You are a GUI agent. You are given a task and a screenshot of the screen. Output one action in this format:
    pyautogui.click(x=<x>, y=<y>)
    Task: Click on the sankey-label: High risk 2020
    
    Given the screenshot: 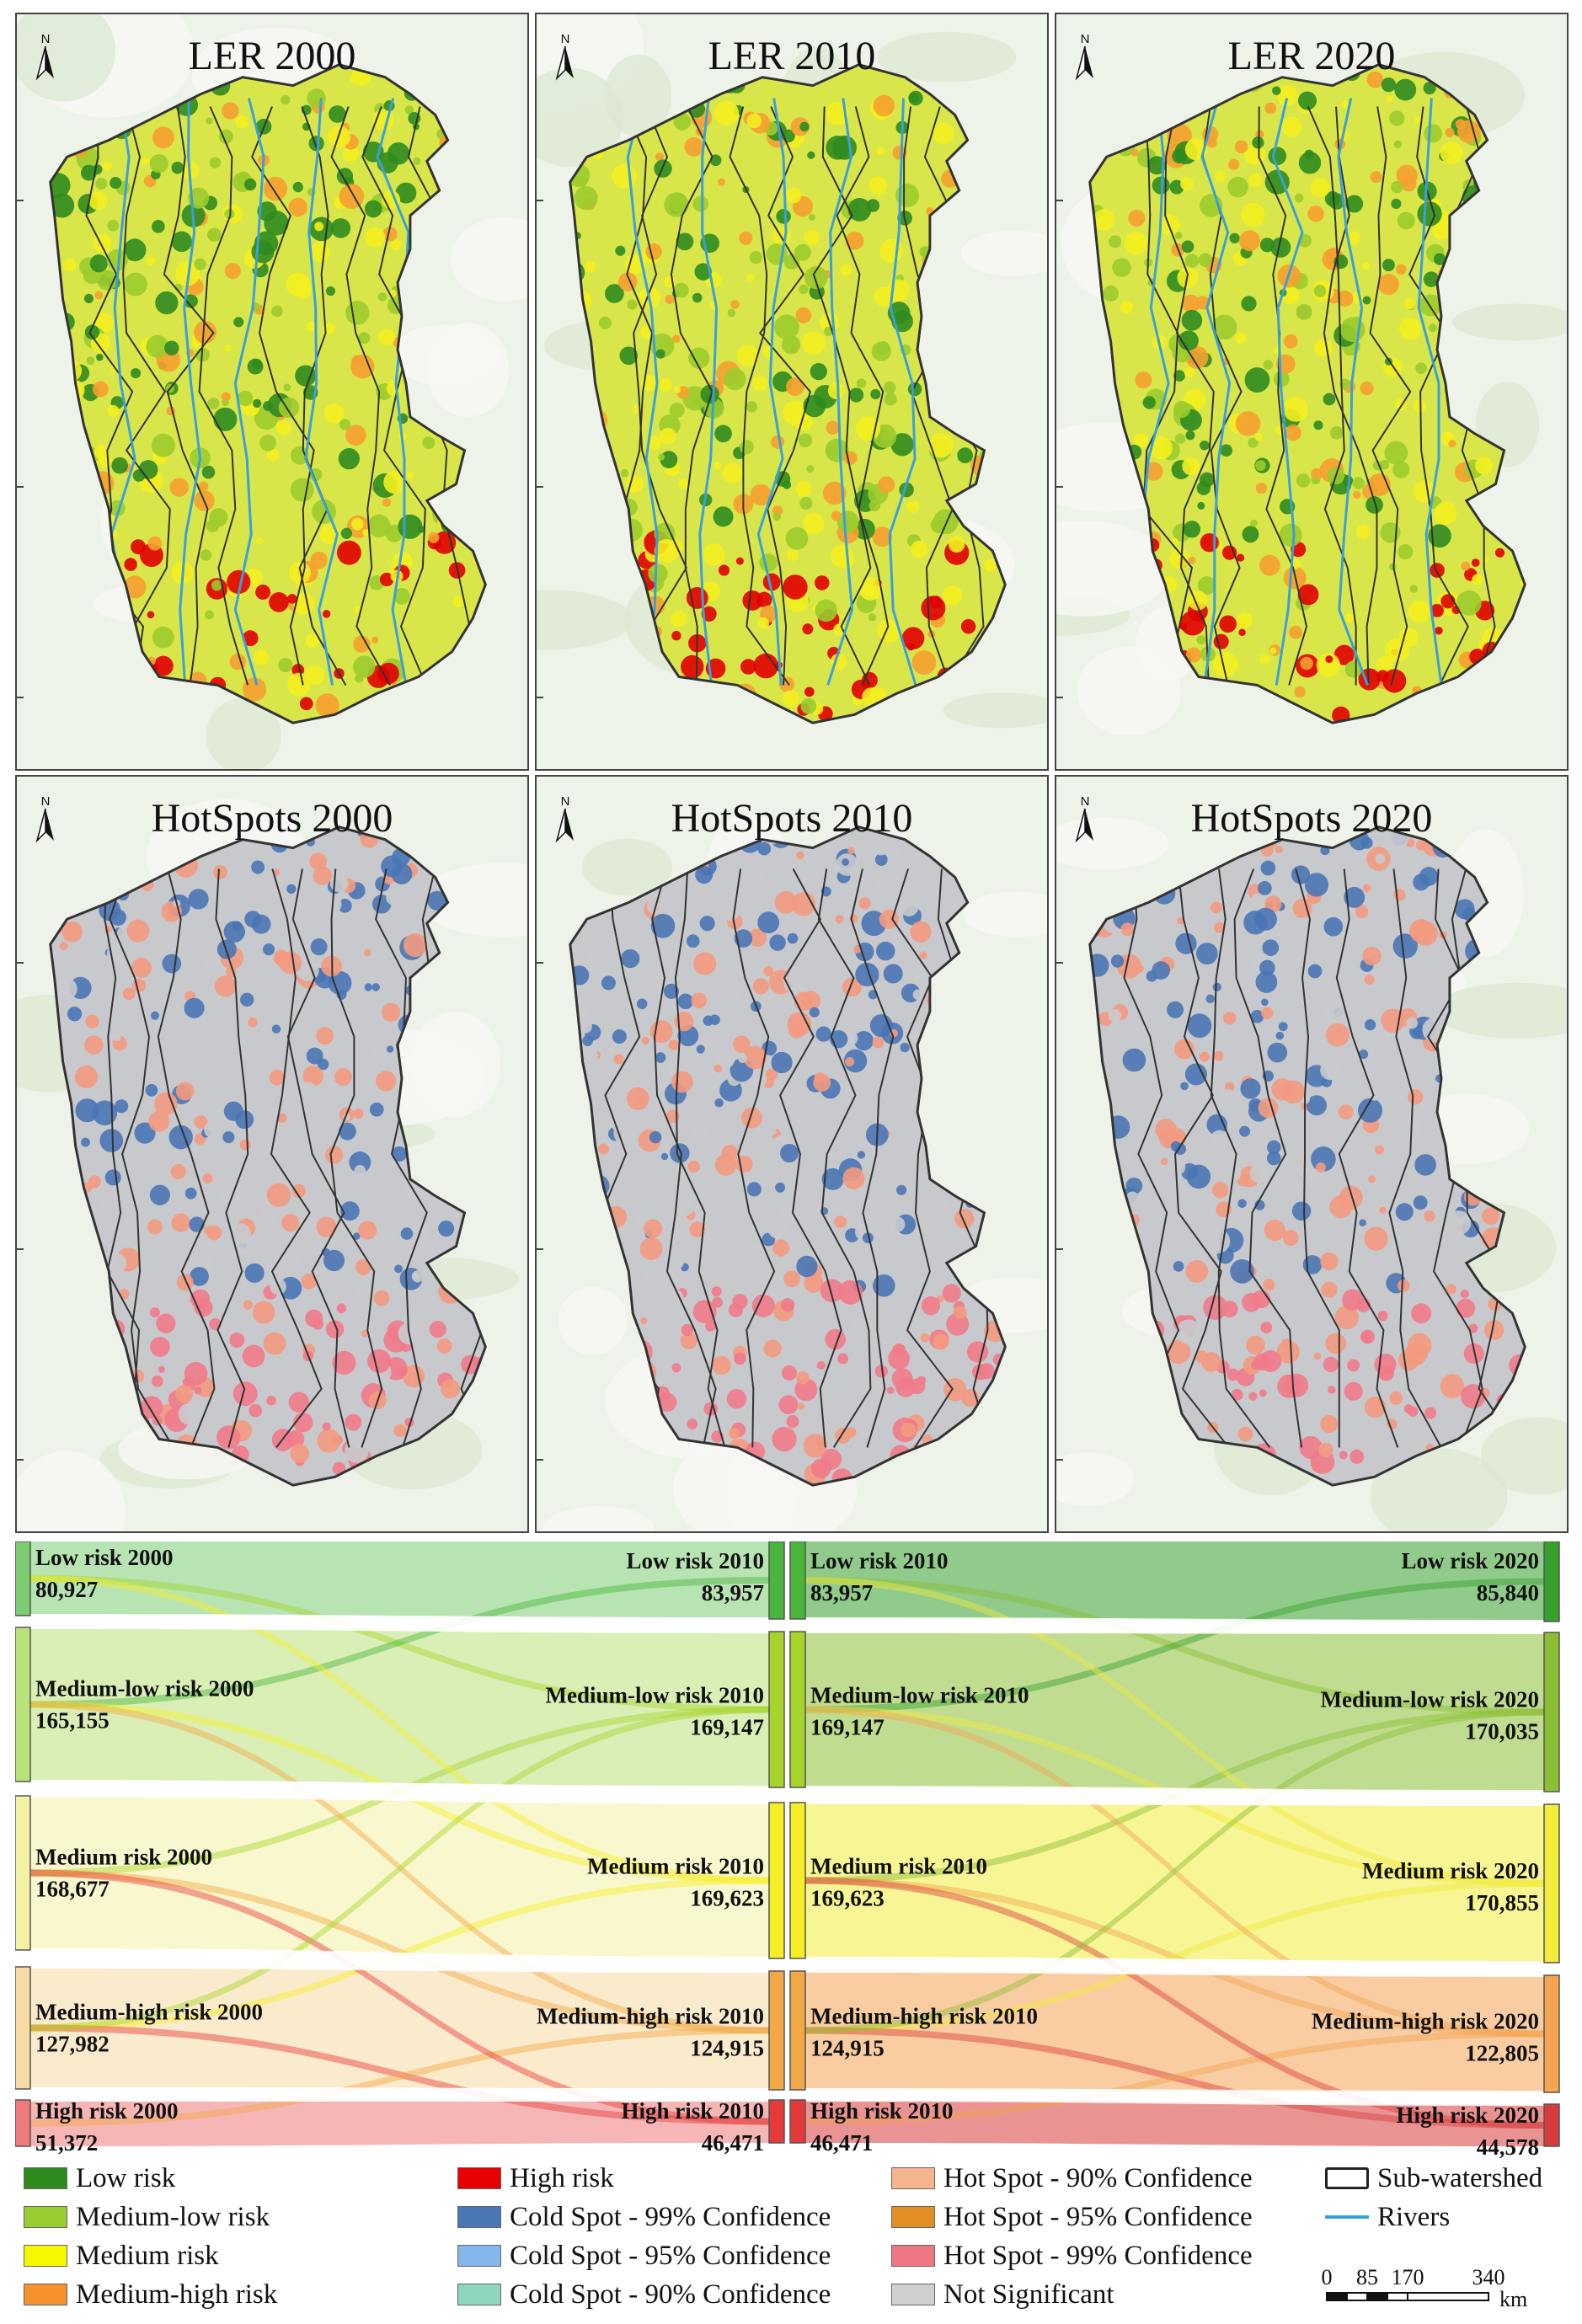 What is the action you would take?
    pyautogui.click(x=1467, y=2115)
    